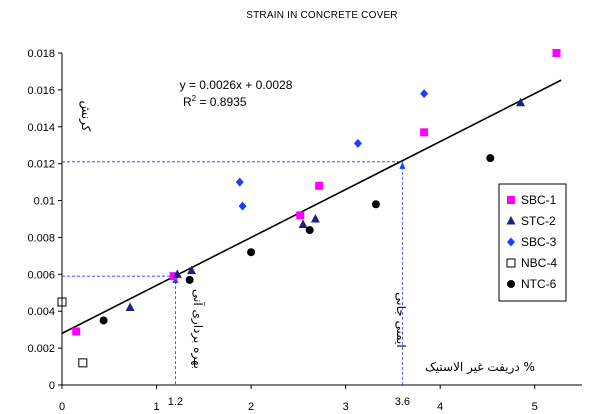 Image resolution: width=591 pixels, height=414 pixels. What do you see at coordinates (298, 399) in the screenshot?
I see `x-axis-ticks: 0 1 2 3 4 5 1.2 3.6` at bounding box center [298, 399].